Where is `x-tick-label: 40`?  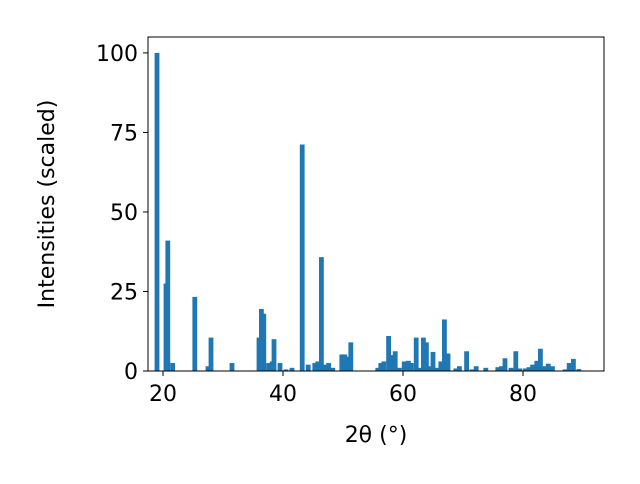 x-tick-label: 40 is located at coordinates (283, 394).